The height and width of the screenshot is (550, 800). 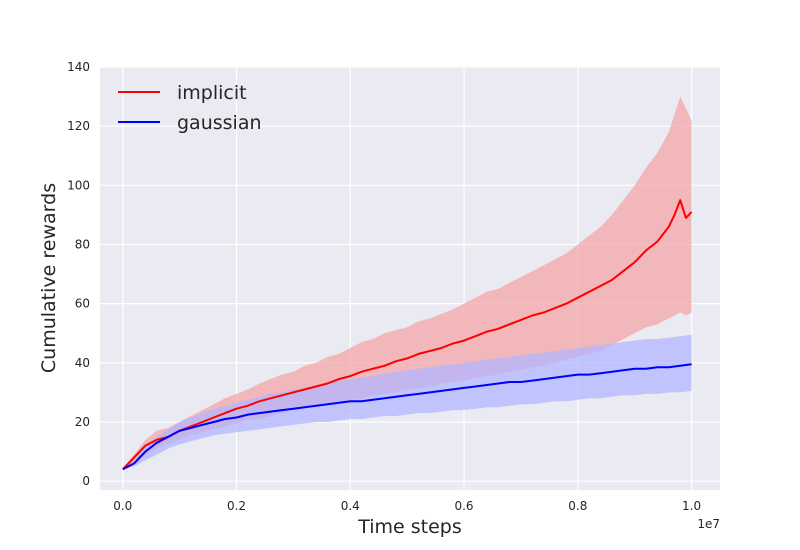 What do you see at coordinates (78, 126) in the screenshot?
I see `y-tick-label: 120` at bounding box center [78, 126].